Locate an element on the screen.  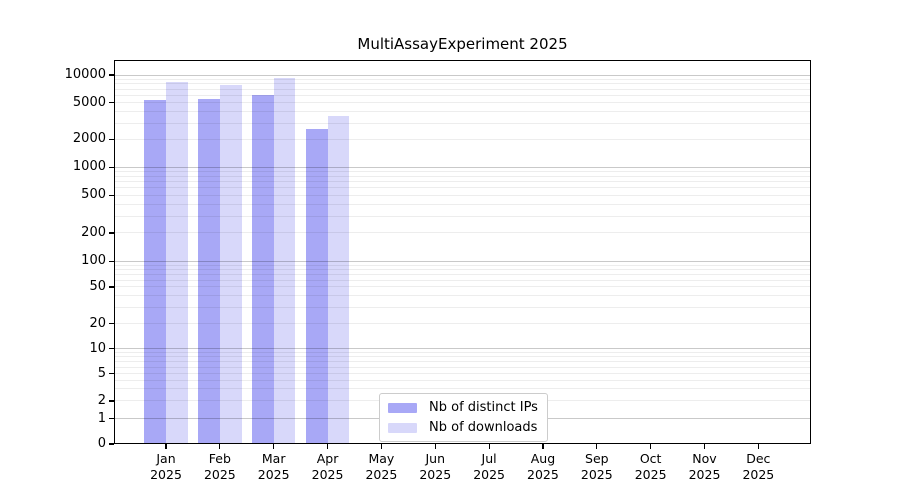
x-tick-label-jun: Jun 2025 is located at coordinates (435, 466).